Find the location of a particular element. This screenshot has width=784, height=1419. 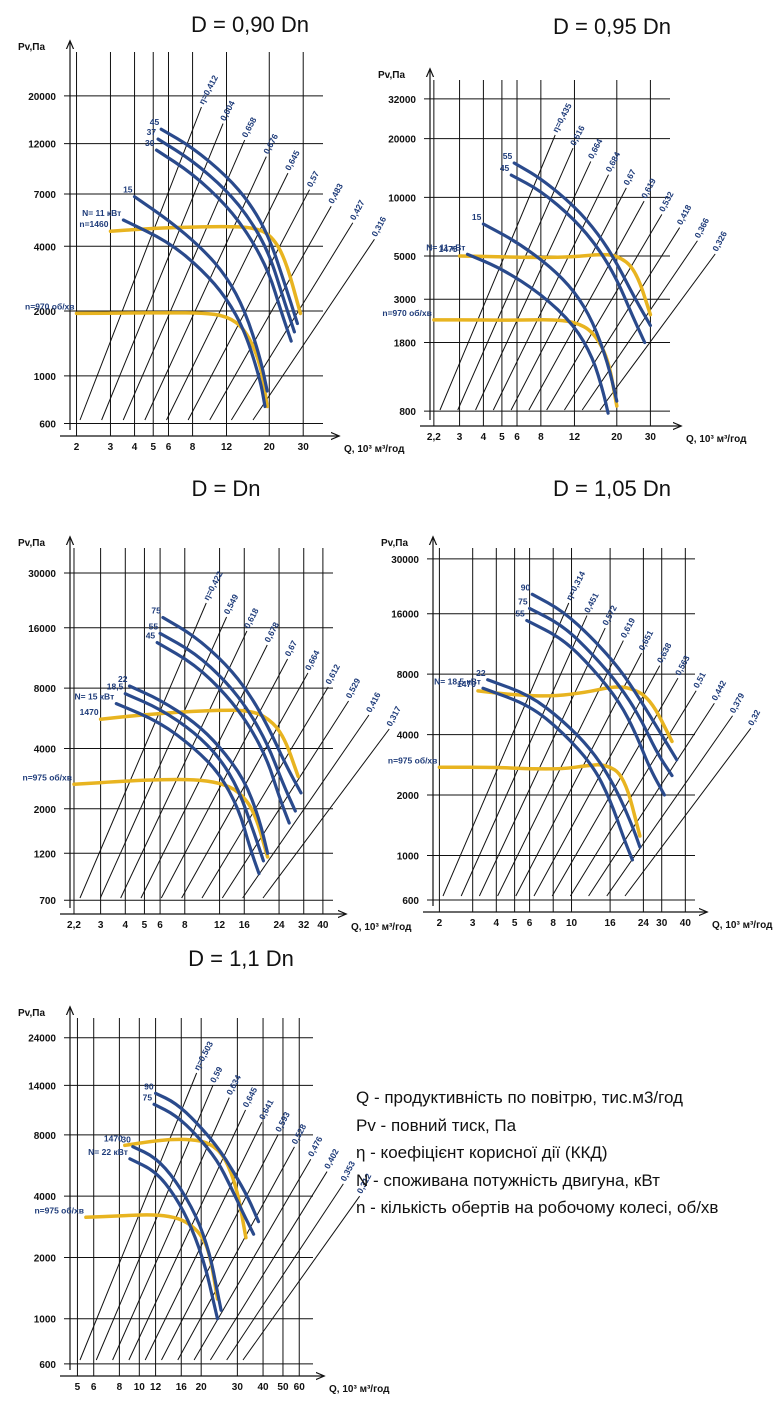

chart-0-efficiency-label: η=0,412 is located at coordinates (208, 89).